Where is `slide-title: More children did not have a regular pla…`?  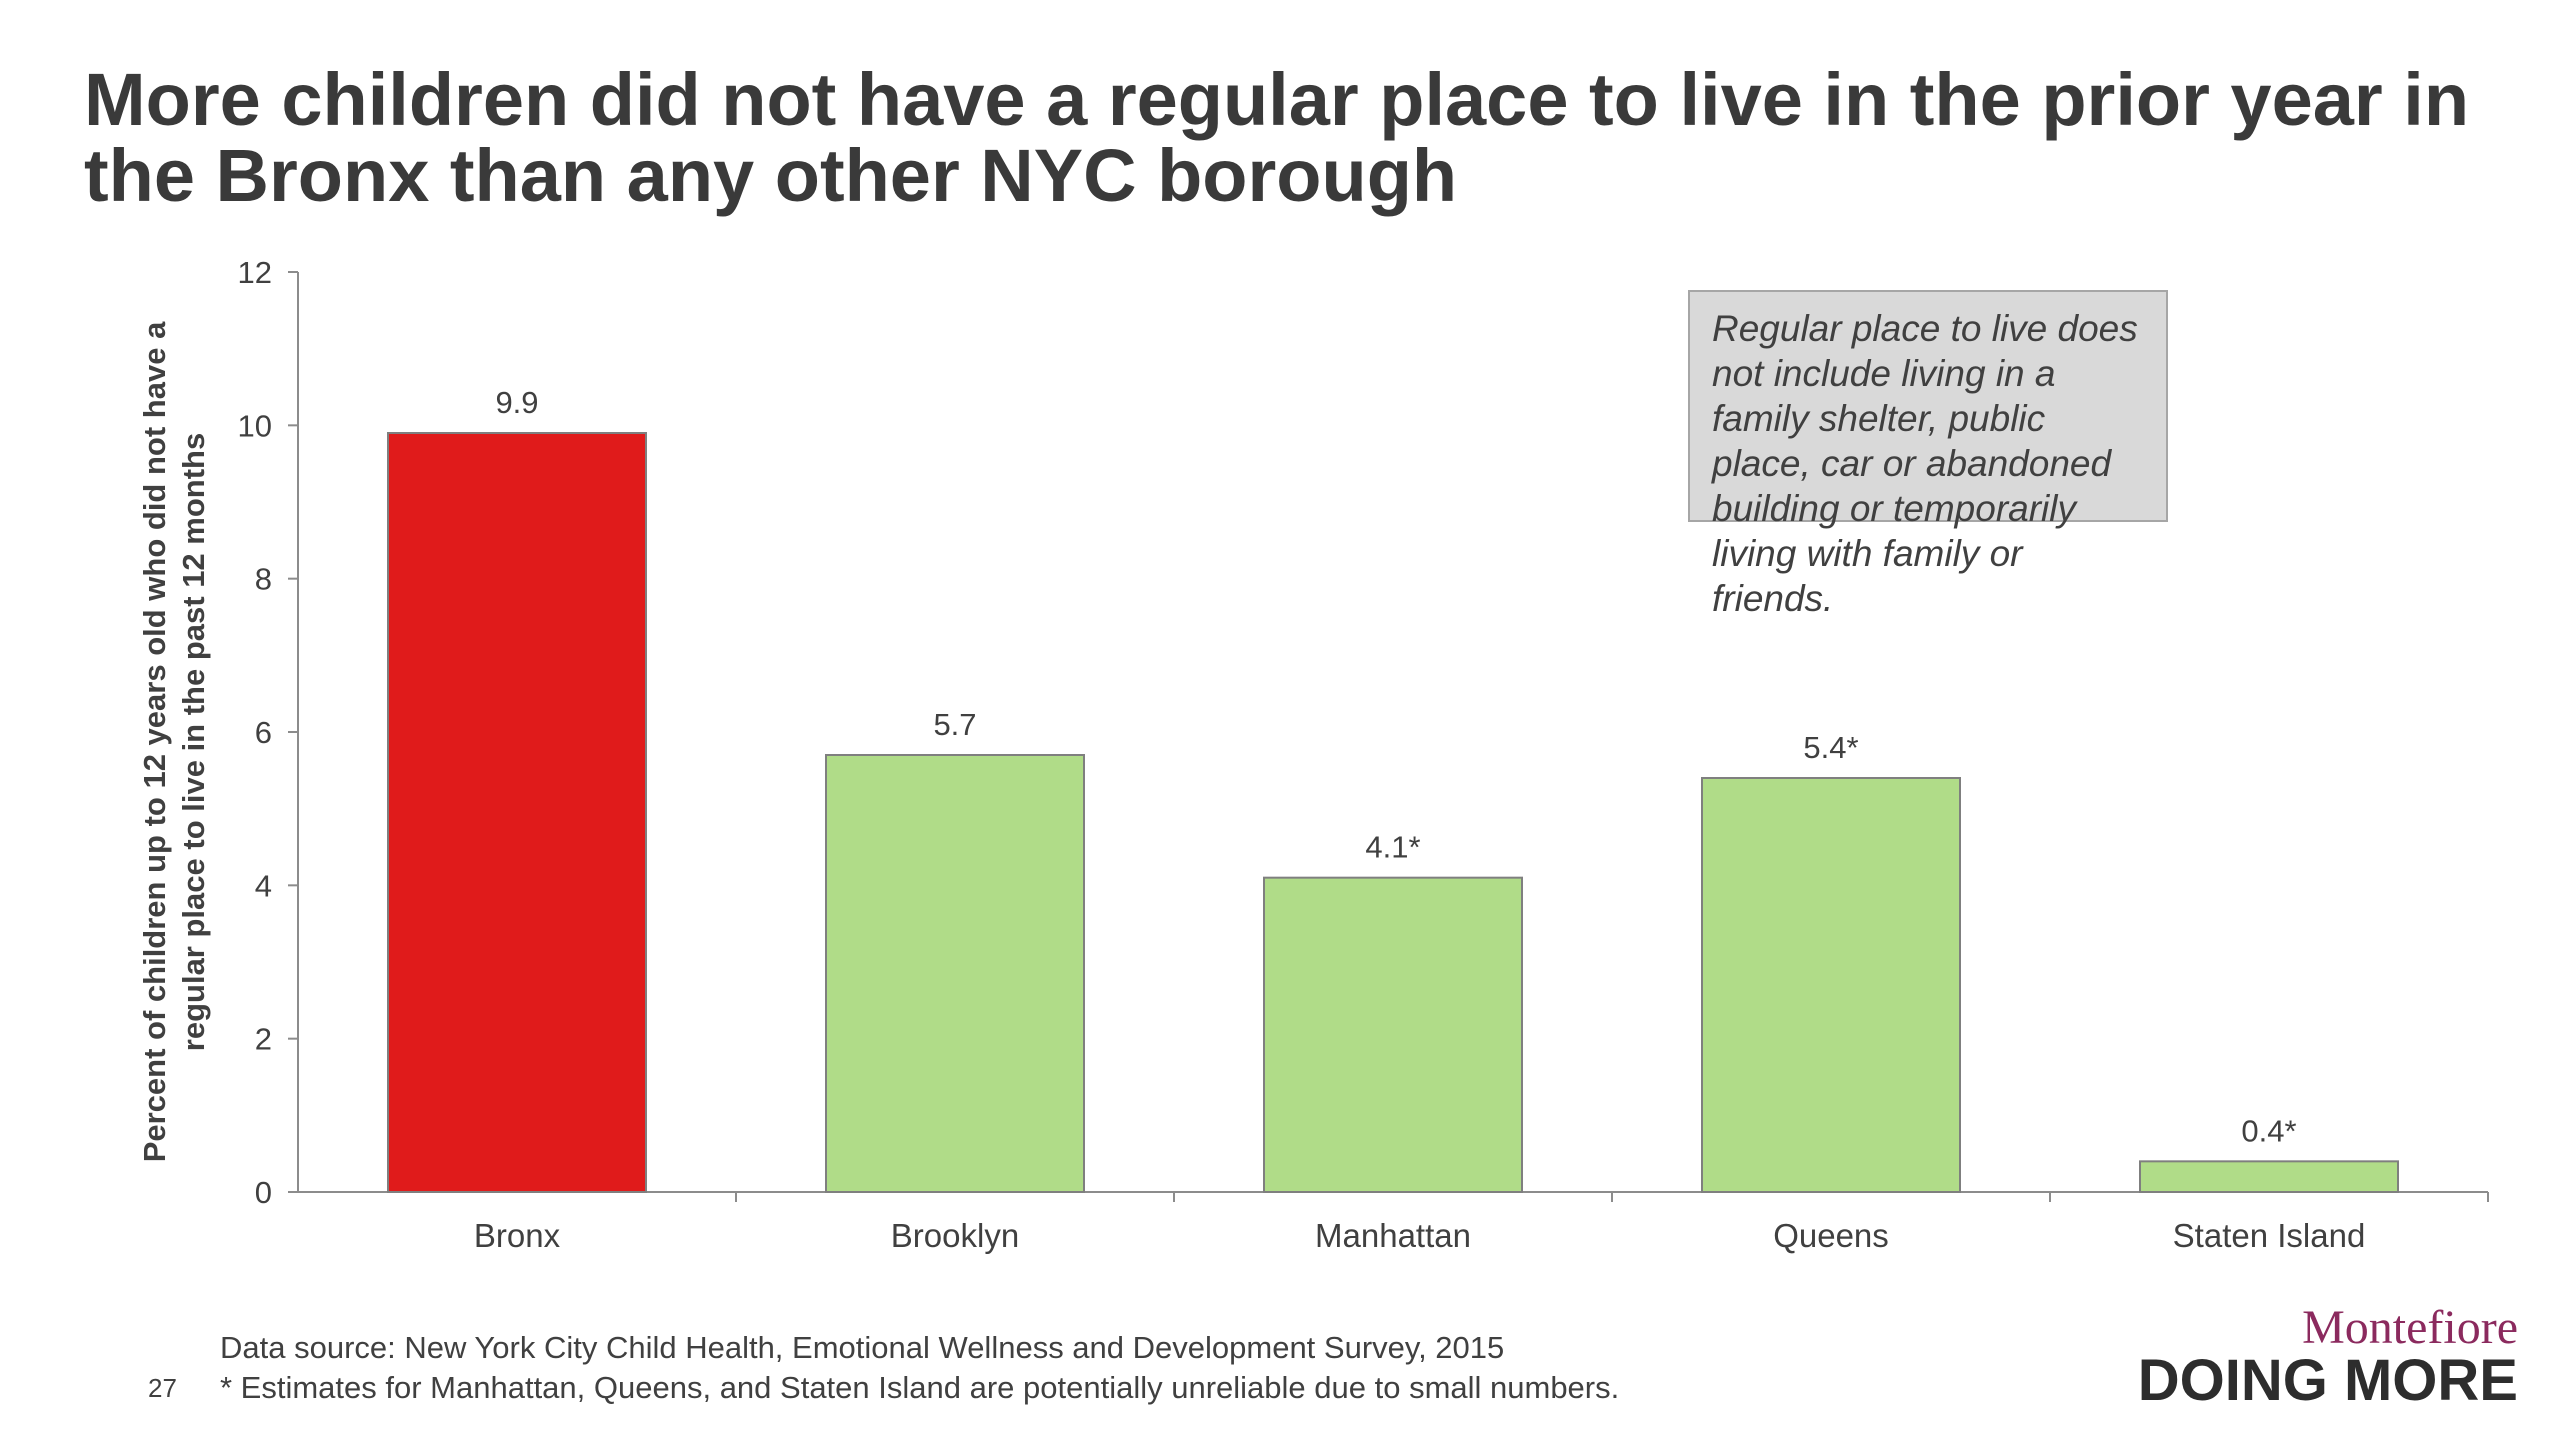
slide-title: More children did not have a regular pla… is located at coordinates (1277, 137).